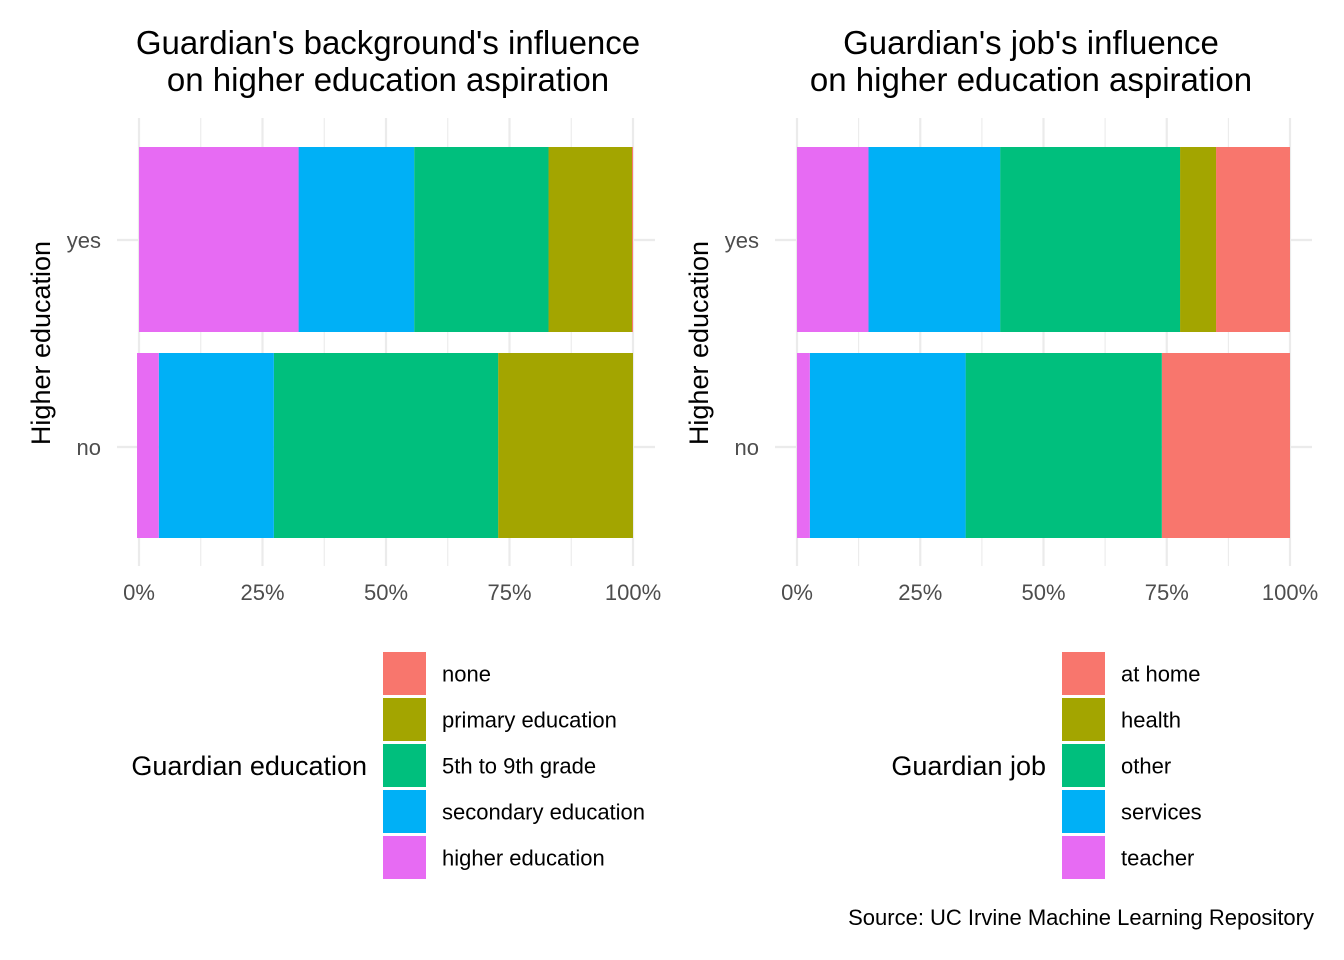 This screenshot has width=1344, height=960. I want to click on legend-label: secondary education, so click(543, 812).